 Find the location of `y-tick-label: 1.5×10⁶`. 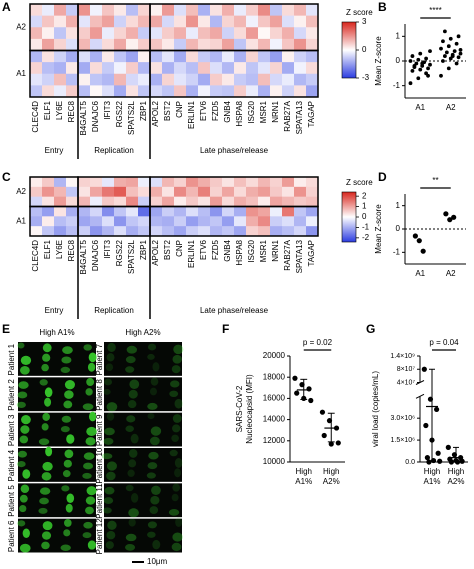

y-tick-label: 1.5×10⁶ is located at coordinates (403, 440).